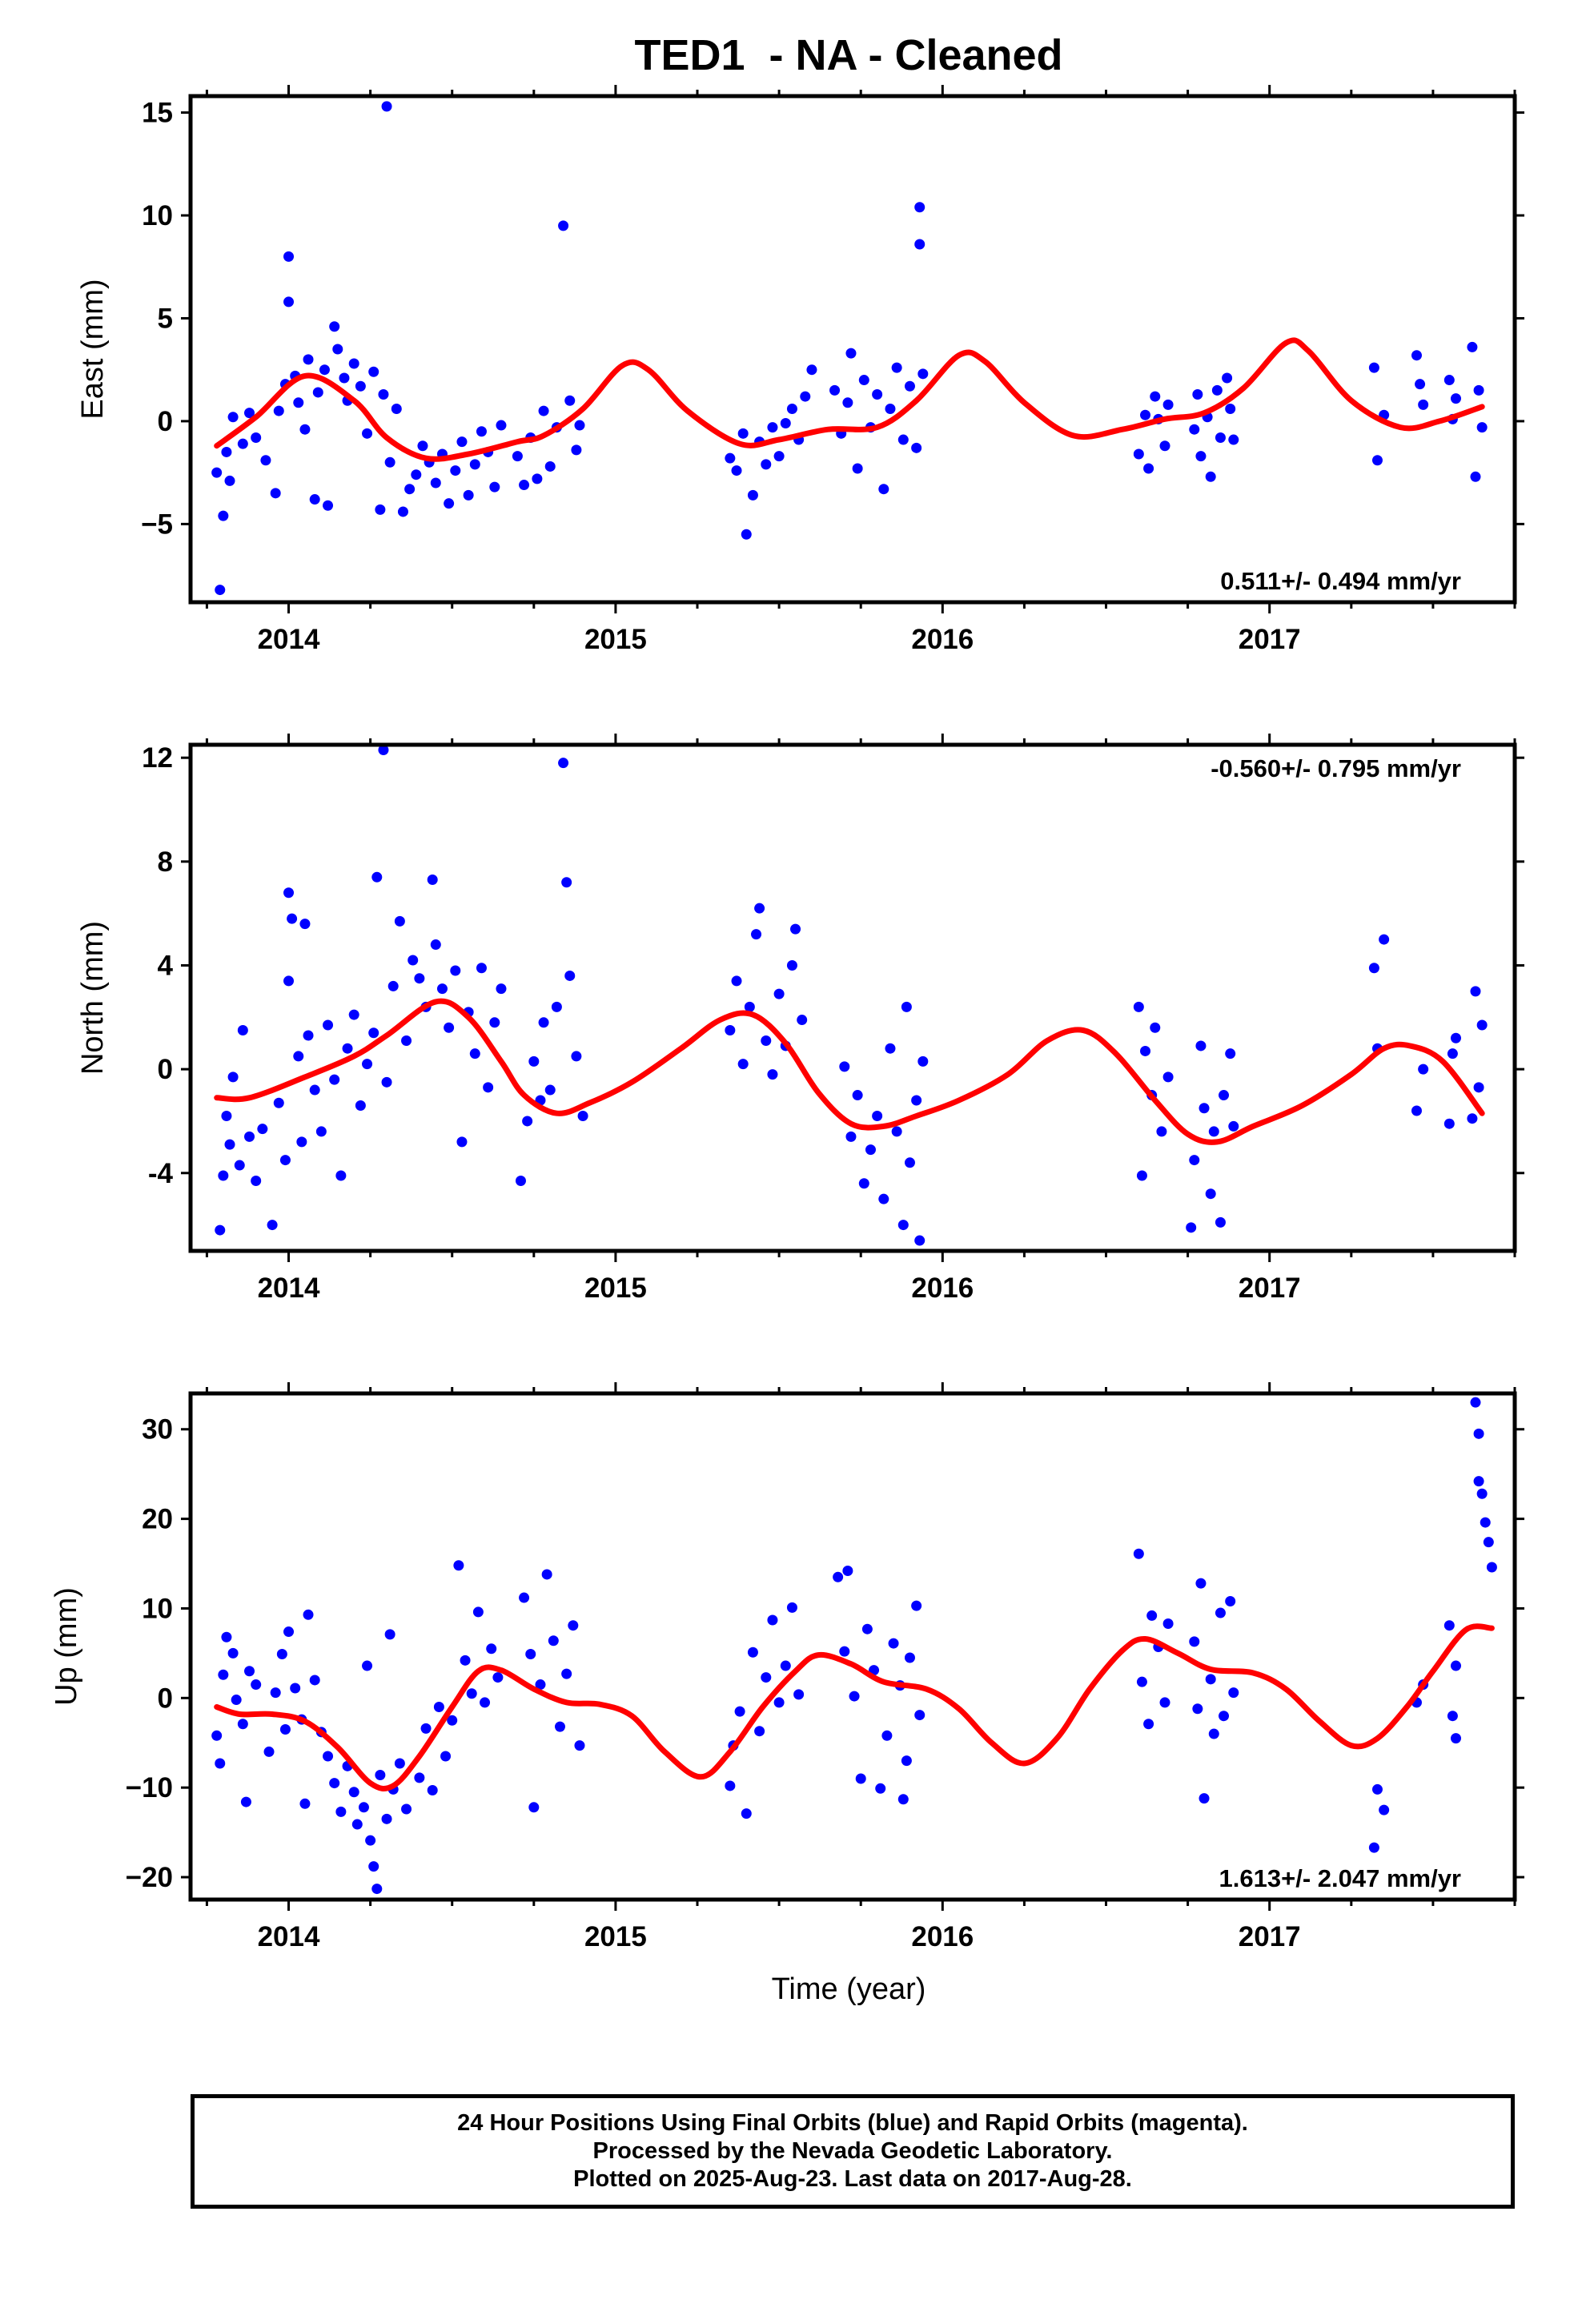 The height and width of the screenshot is (2324, 1582). What do you see at coordinates (166, 965) in the screenshot?
I see `north-y-tick-label: 4` at bounding box center [166, 965].